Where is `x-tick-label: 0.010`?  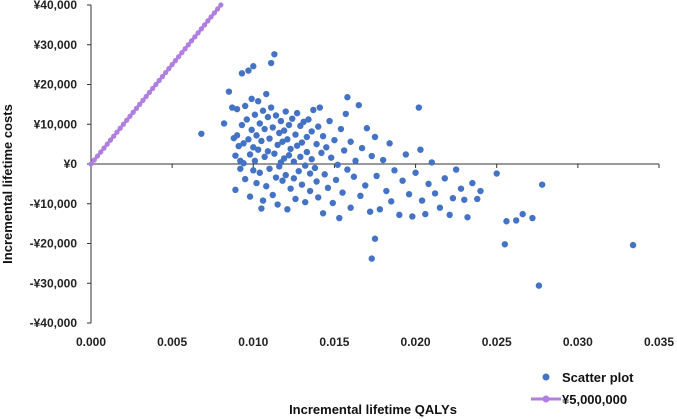
x-tick-label: 0.010 is located at coordinates (253, 342).